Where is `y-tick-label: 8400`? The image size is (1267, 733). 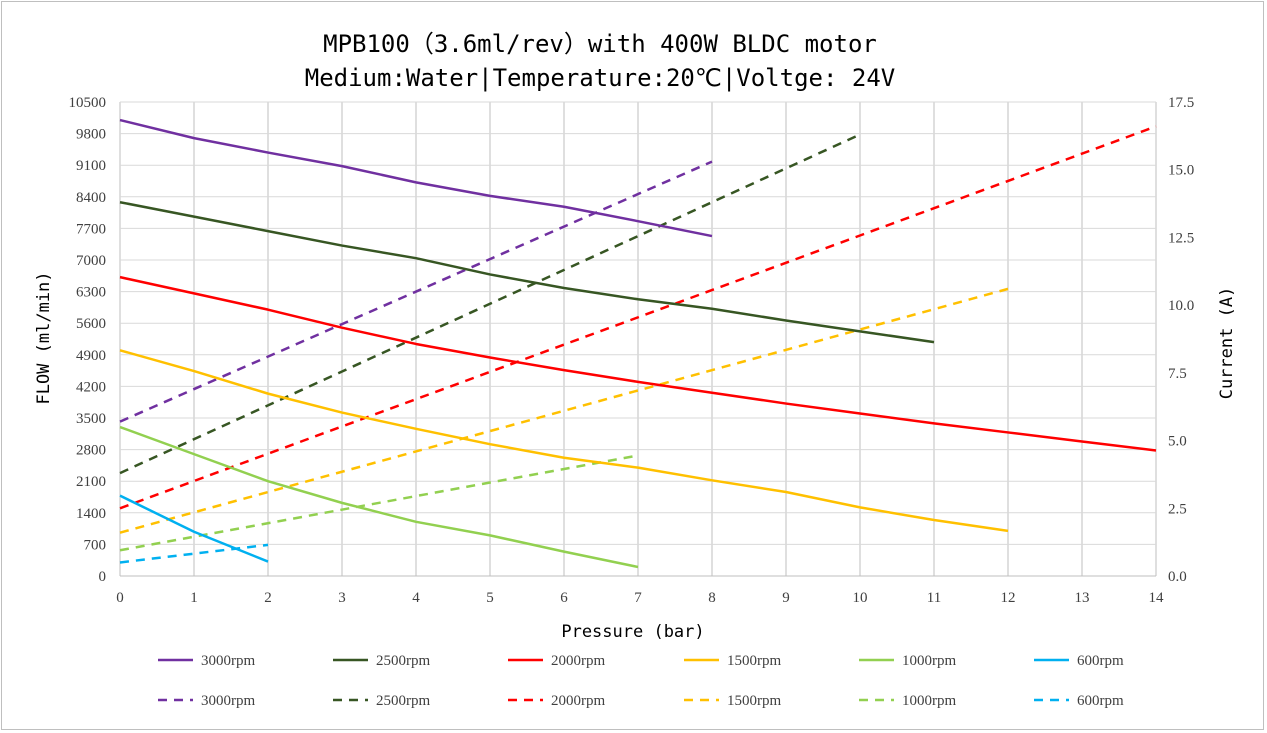
y-tick-label: 8400 is located at coordinates (91, 198).